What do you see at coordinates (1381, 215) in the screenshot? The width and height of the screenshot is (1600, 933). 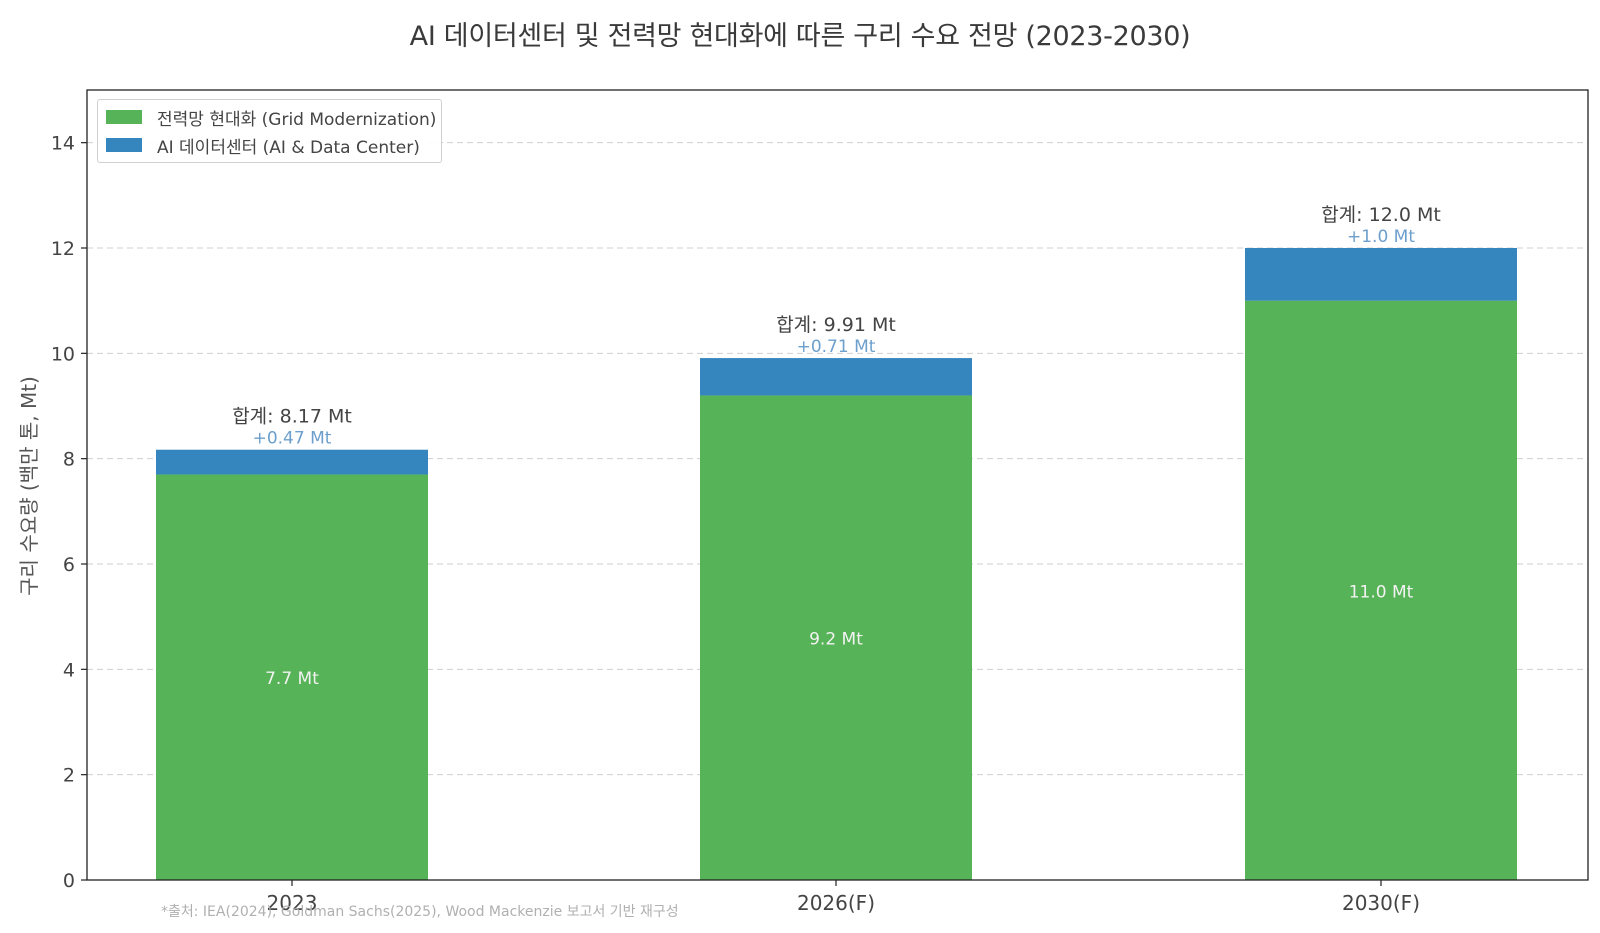 I see `total-label-2: 합계: 12.0 Mt` at bounding box center [1381, 215].